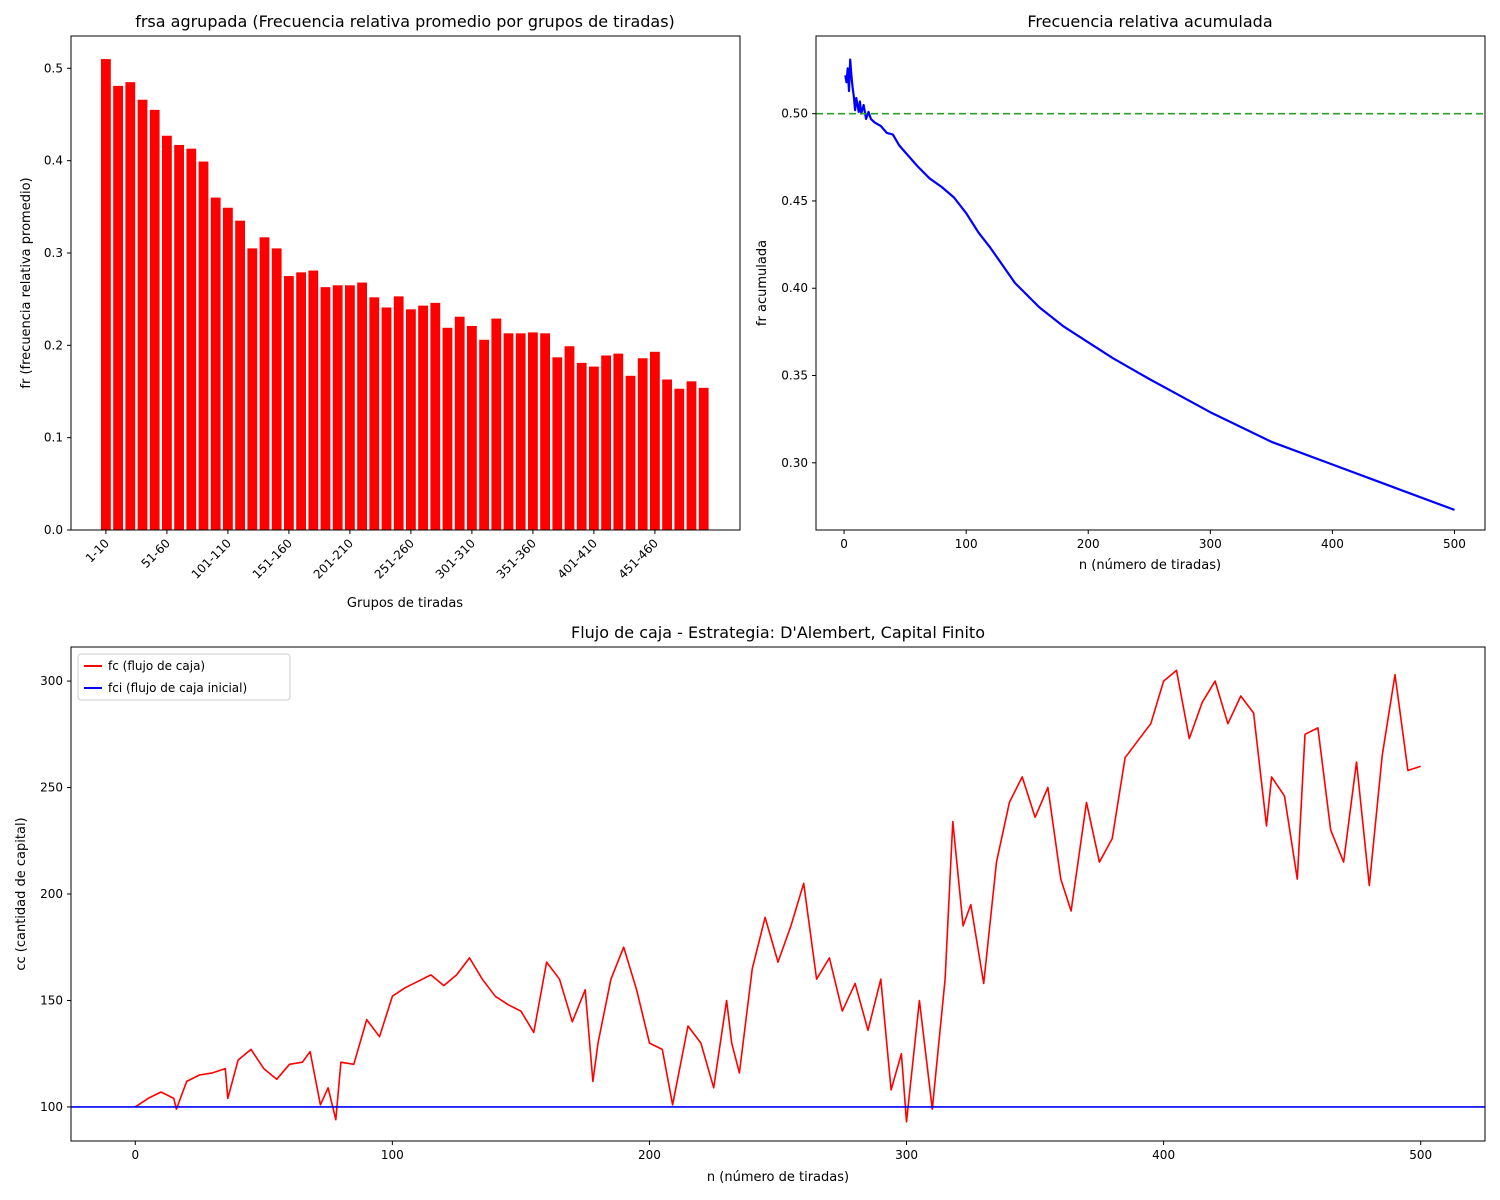  Describe the element at coordinates (53, 161) in the screenshot. I see `y-tick-label: 0.4` at that location.